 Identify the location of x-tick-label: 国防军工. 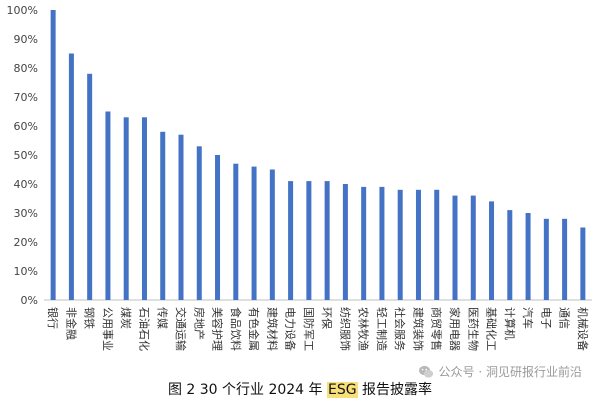
(309, 329).